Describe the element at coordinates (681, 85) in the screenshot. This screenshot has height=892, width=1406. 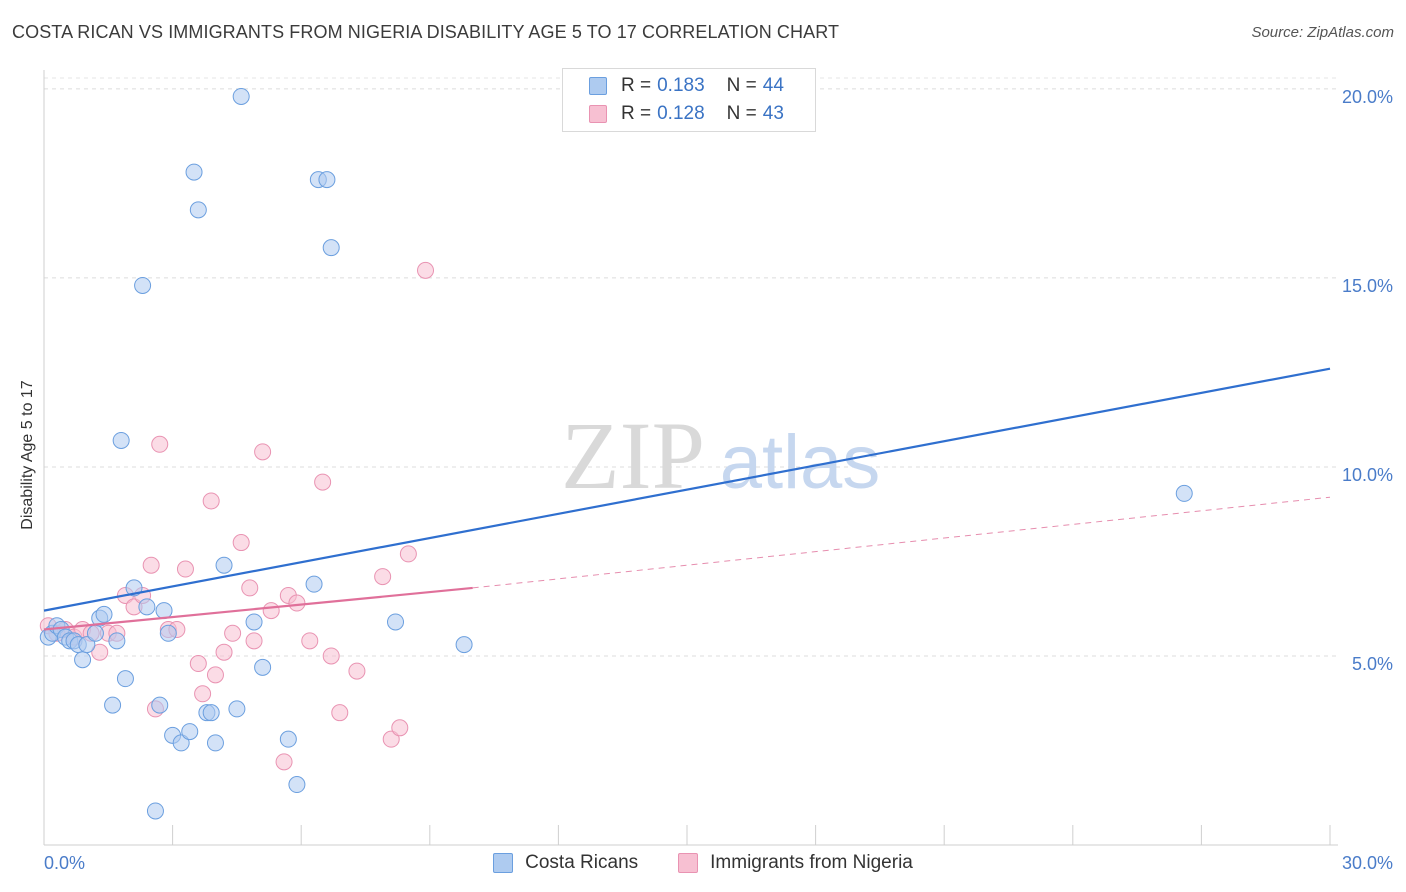
I see `legend-r-value: 0.183` at that location.